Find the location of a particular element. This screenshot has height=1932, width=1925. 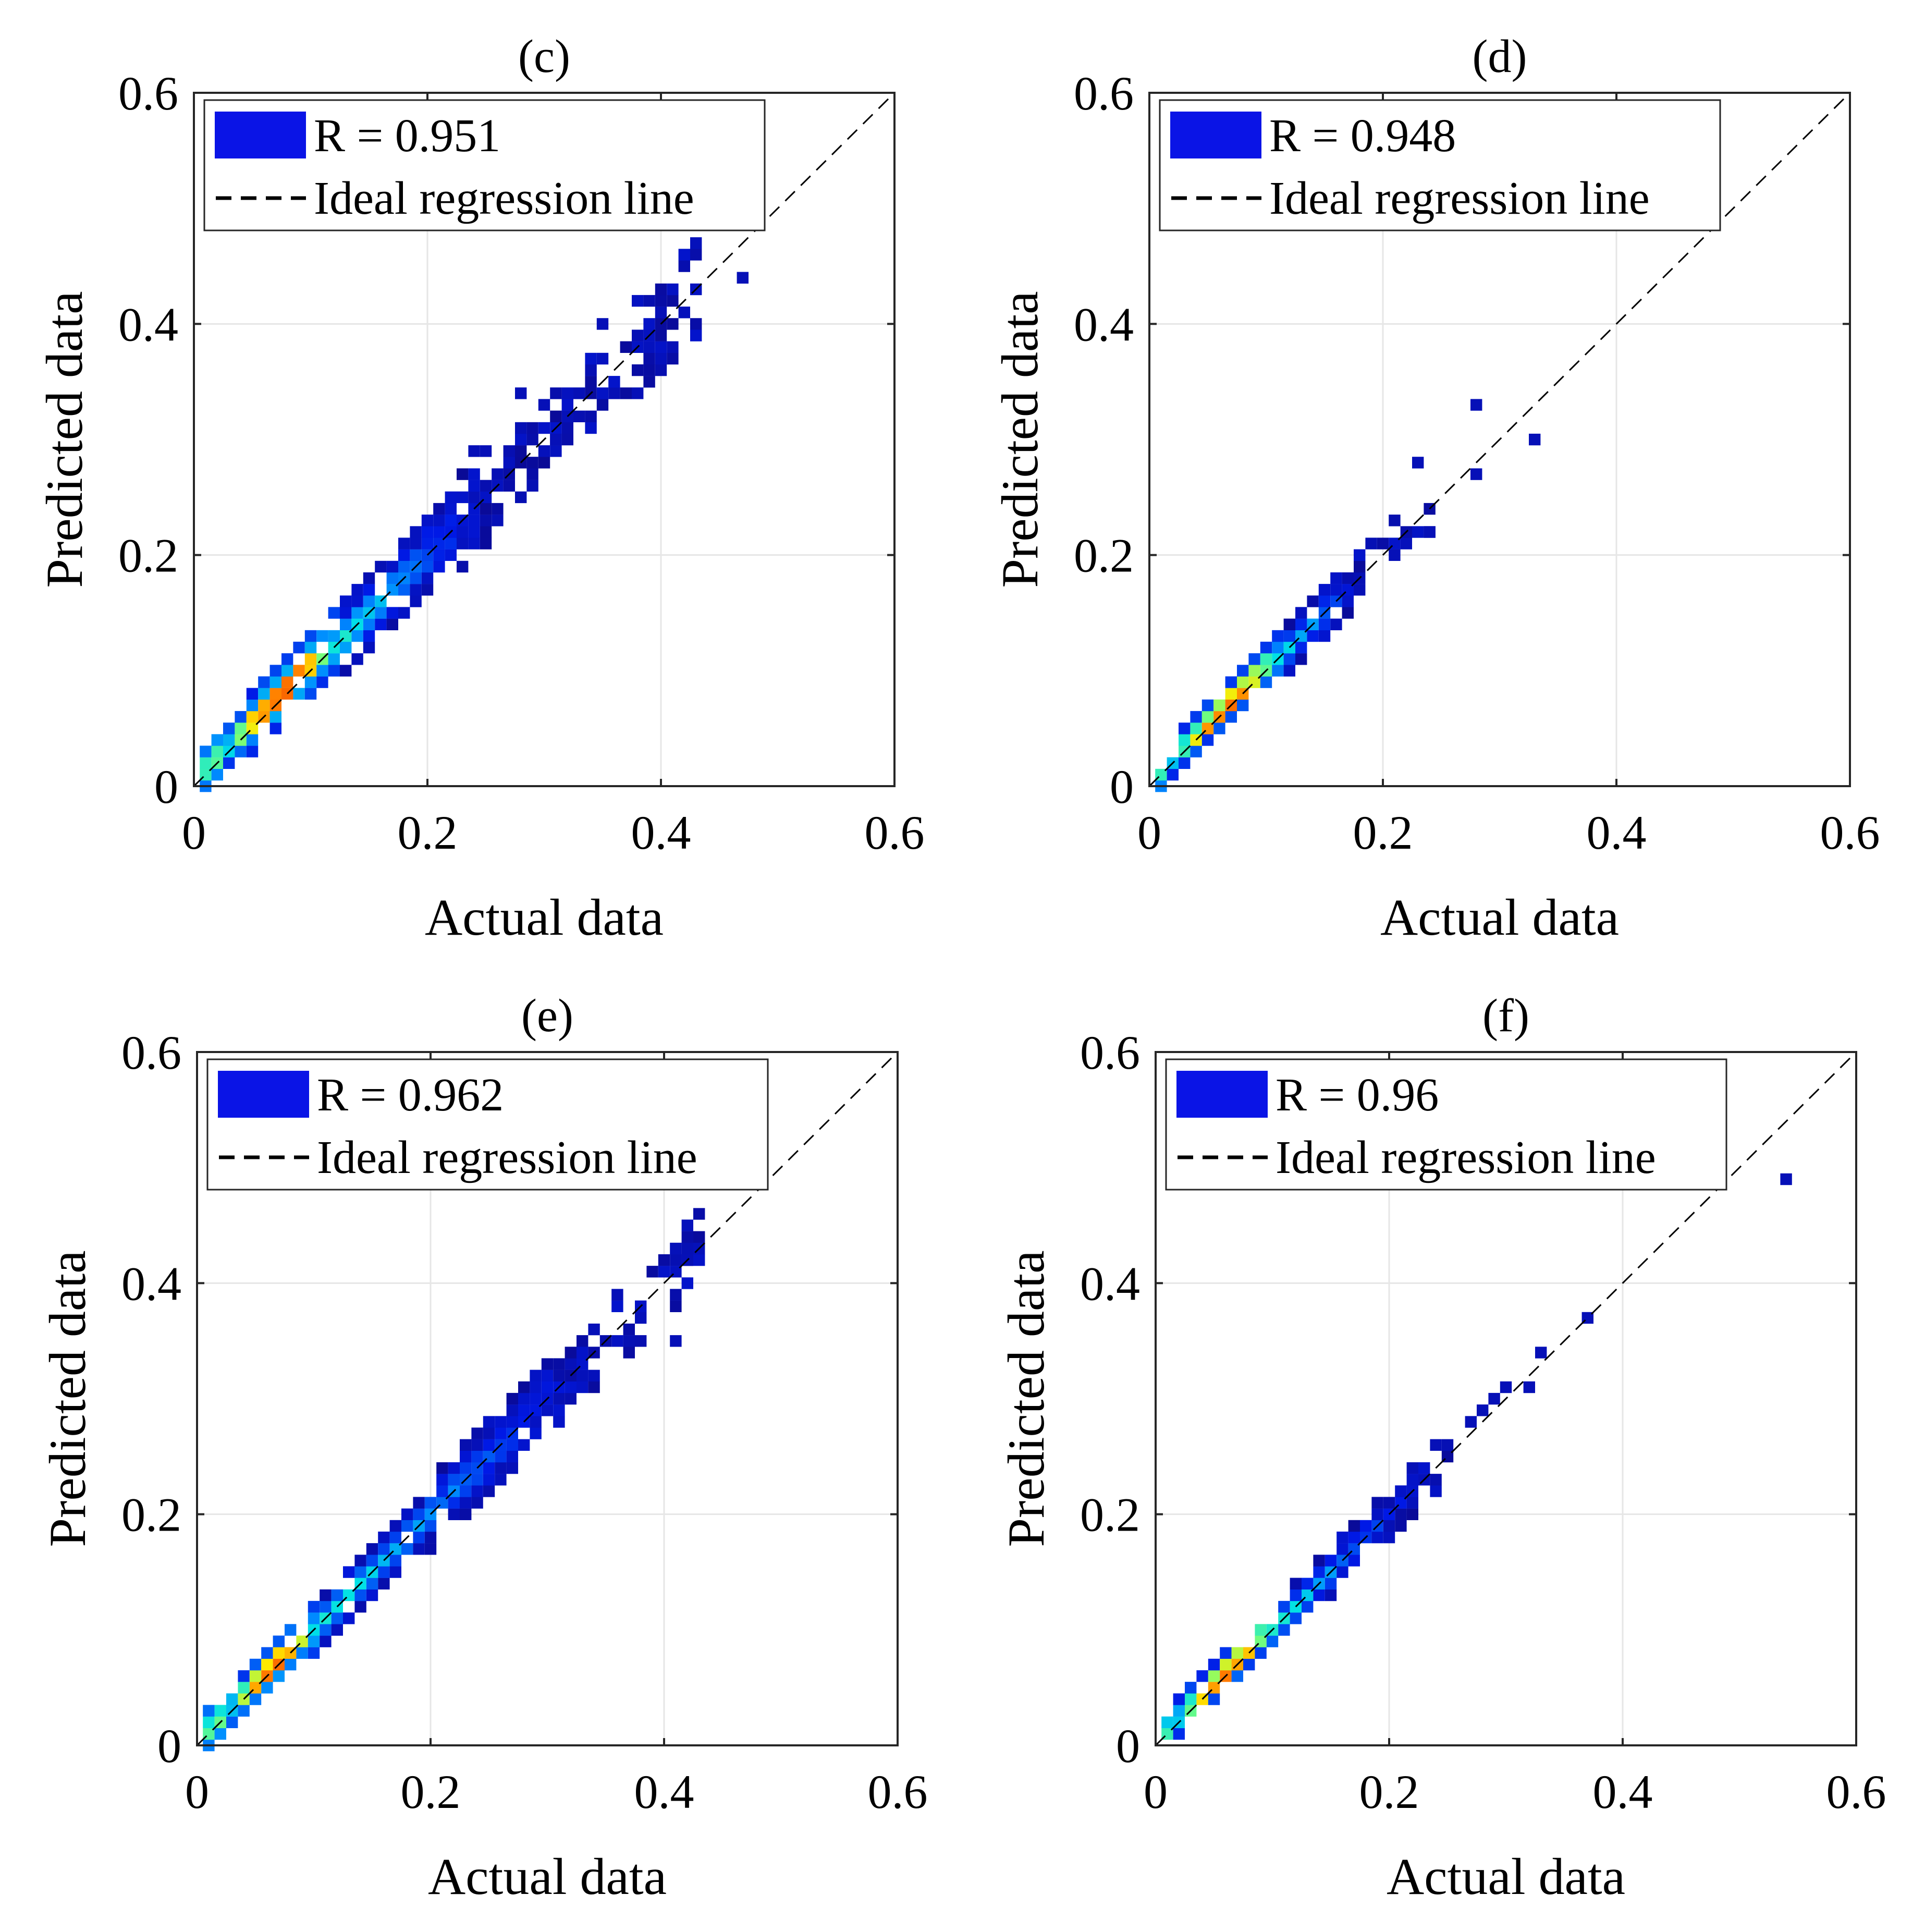

legend-patch-swatch is located at coordinates (1215, 135).